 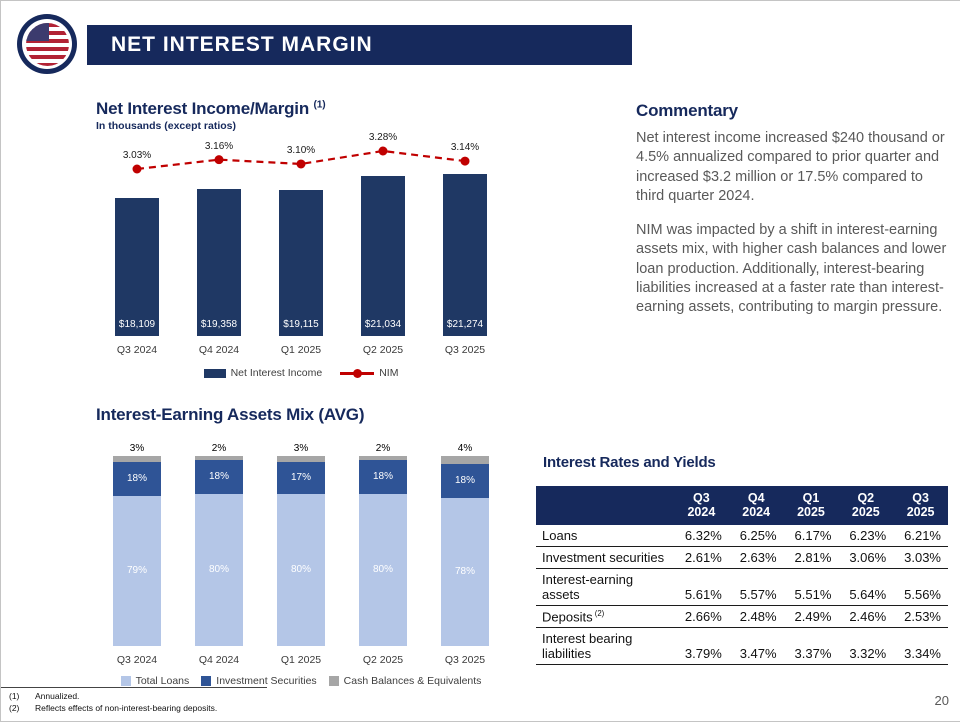 I want to click on income-category: Q1 2025, so click(x=301, y=350).